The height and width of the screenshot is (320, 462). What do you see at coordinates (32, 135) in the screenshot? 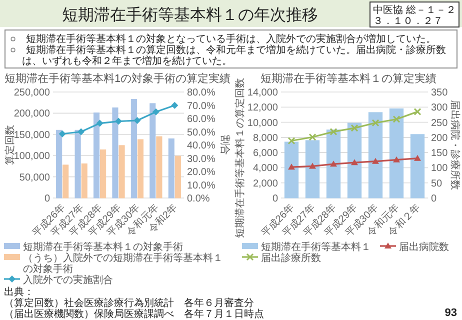
I see `y-tick-label: 150,000` at bounding box center [32, 135].